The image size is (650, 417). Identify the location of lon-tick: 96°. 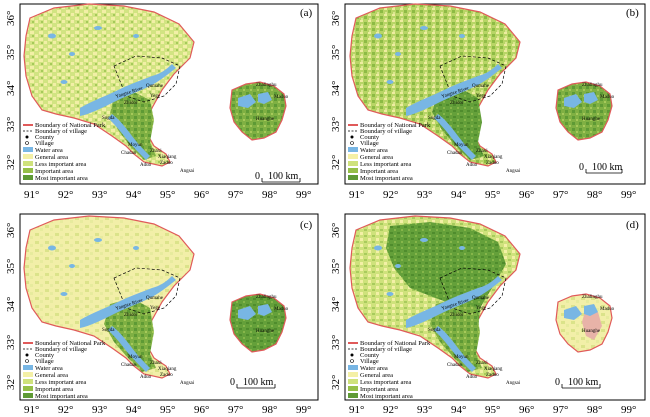
(201, 410).